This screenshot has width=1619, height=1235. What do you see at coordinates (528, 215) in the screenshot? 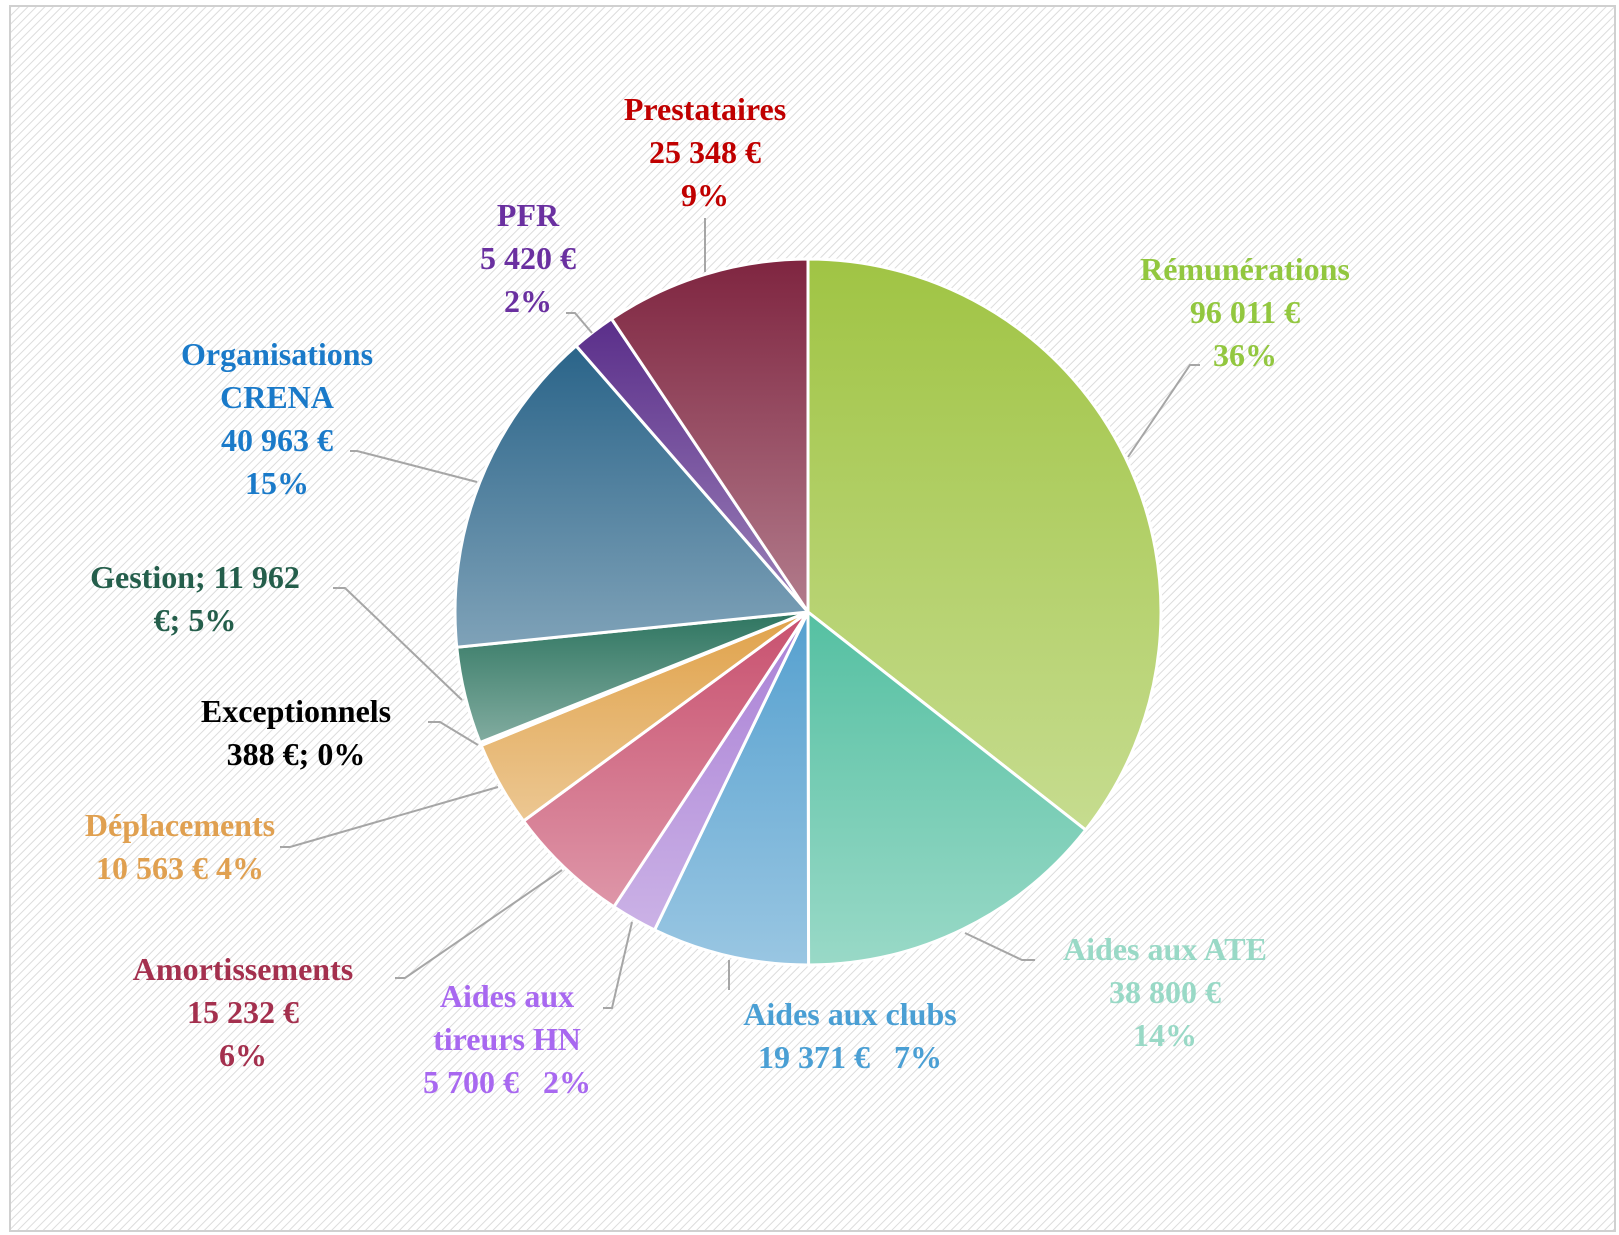
I see `category-label: PFR` at bounding box center [528, 215].